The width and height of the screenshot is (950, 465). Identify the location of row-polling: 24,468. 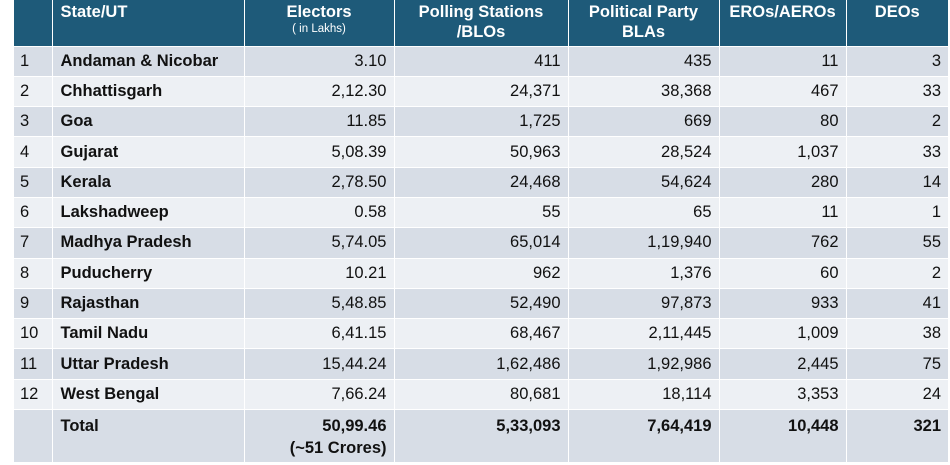
(481, 182).